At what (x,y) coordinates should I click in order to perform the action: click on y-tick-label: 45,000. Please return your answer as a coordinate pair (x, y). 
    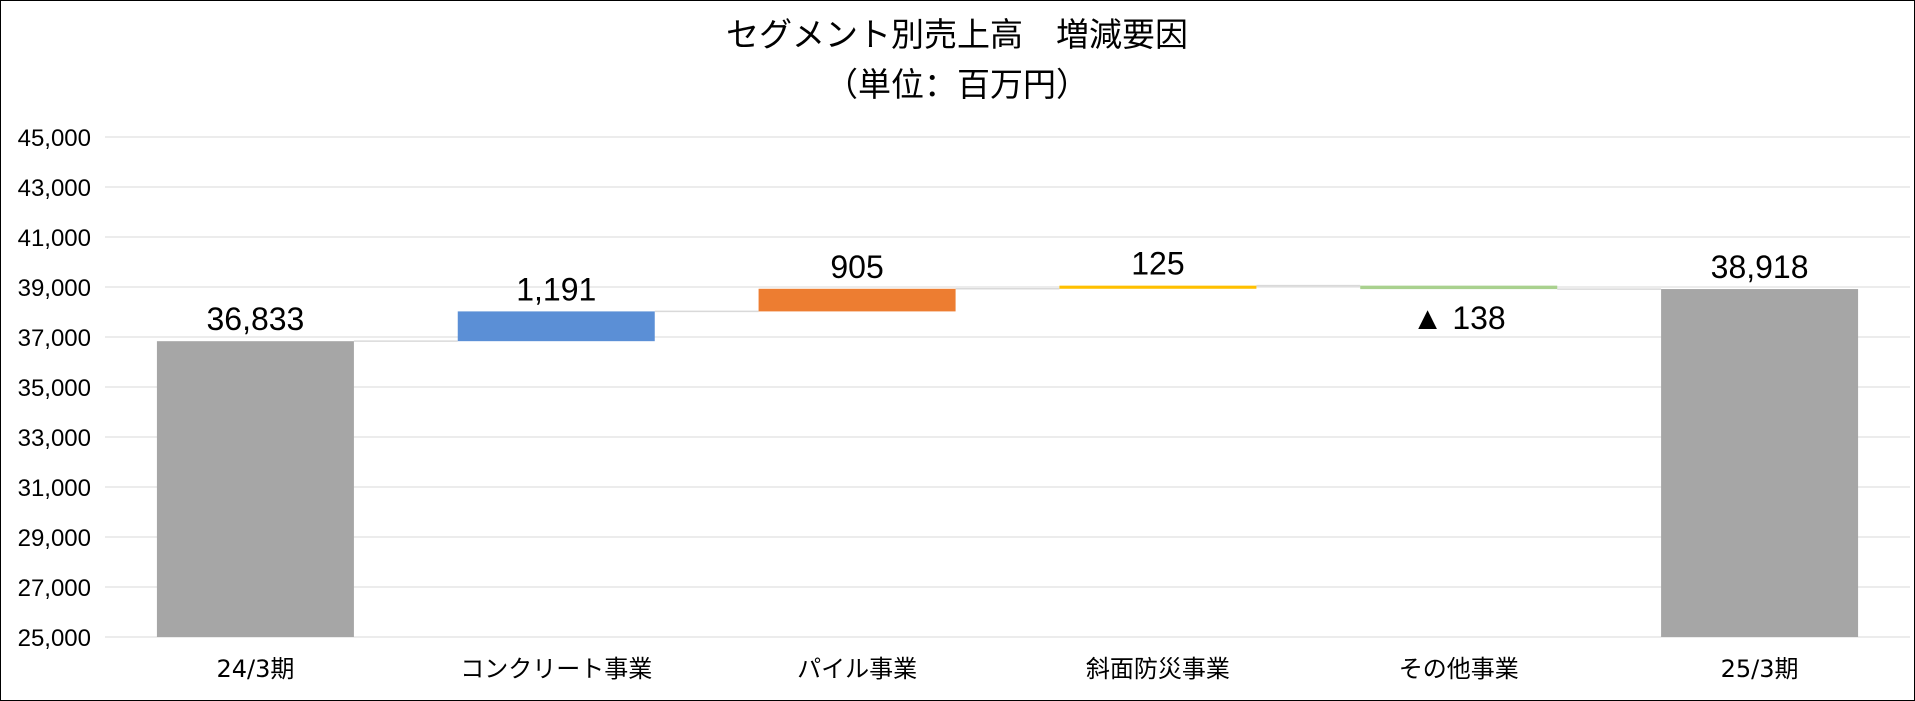
    Looking at the image, I should click on (54, 138).